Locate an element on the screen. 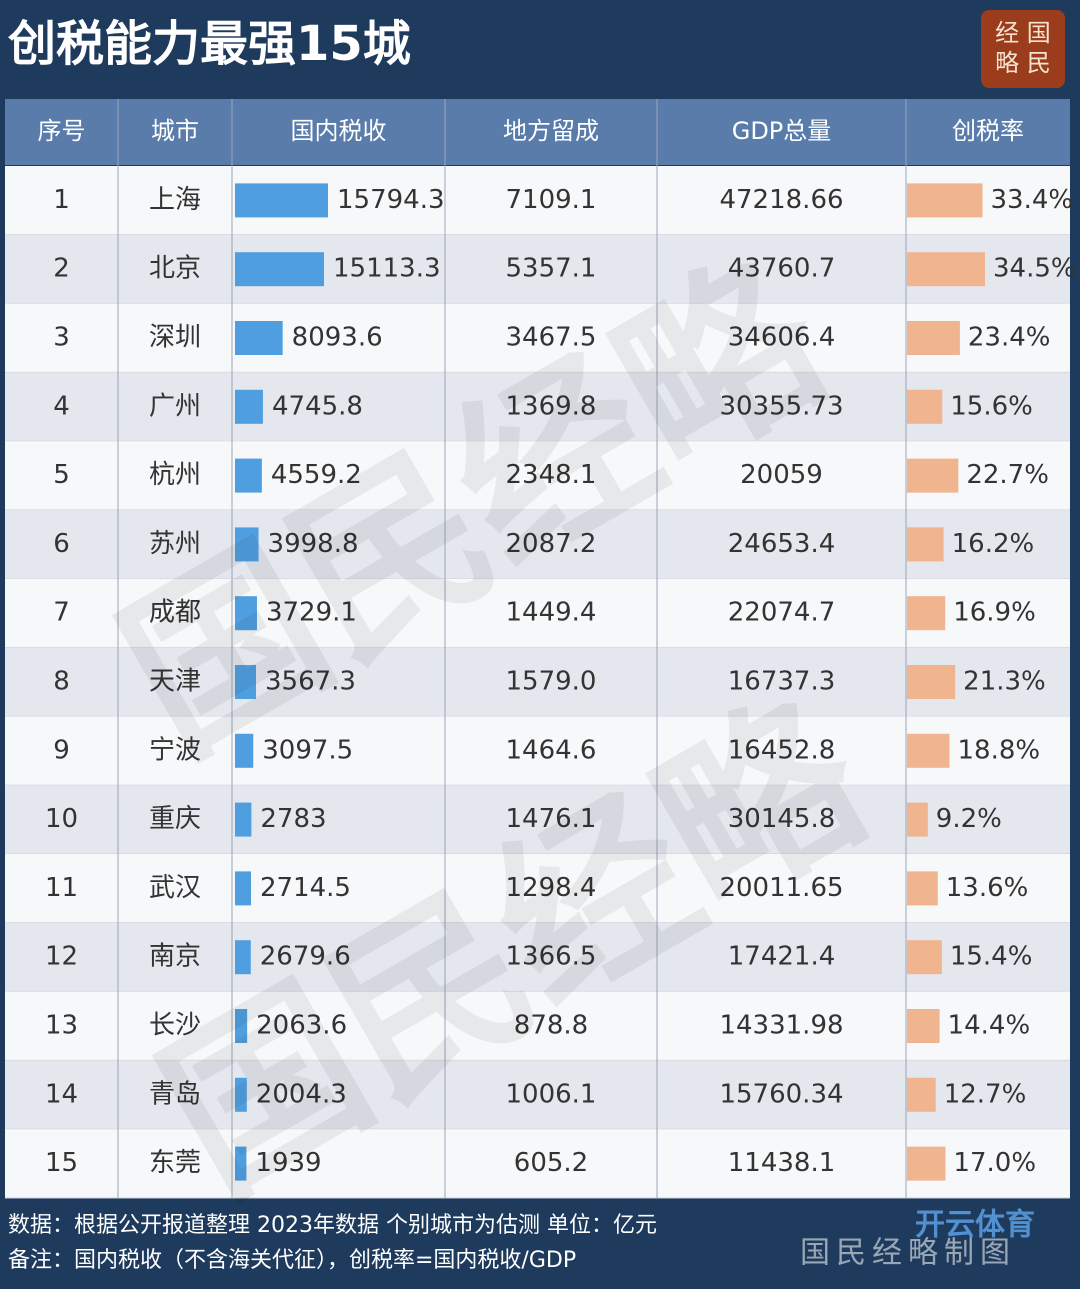 This screenshot has width=1080, height=1289. local-retain: 2087.2 is located at coordinates (551, 544).